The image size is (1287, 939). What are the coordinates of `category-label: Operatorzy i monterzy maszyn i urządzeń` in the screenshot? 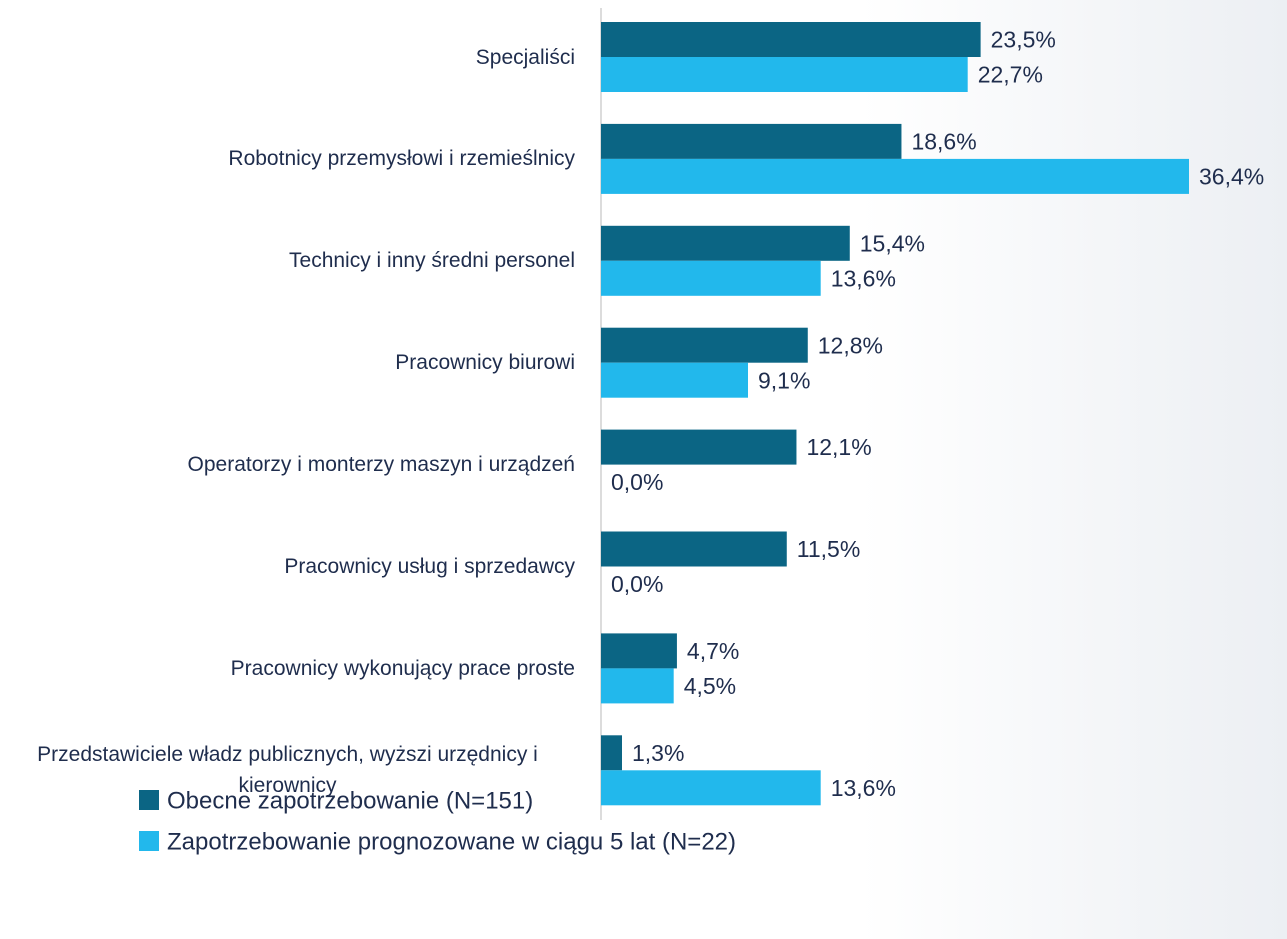 It's located at (381, 465).